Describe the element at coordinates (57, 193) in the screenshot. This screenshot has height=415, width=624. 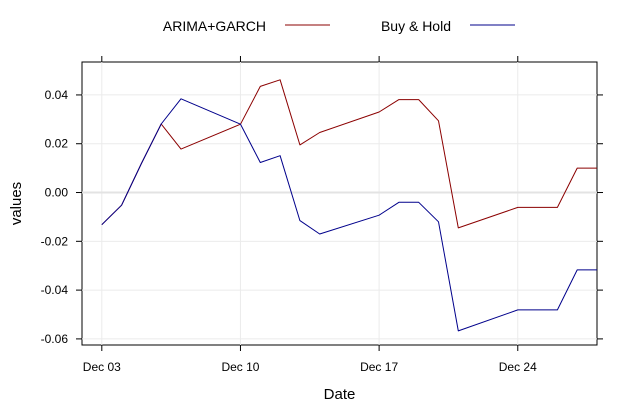
I see `y-tick-label: 0.00` at that location.